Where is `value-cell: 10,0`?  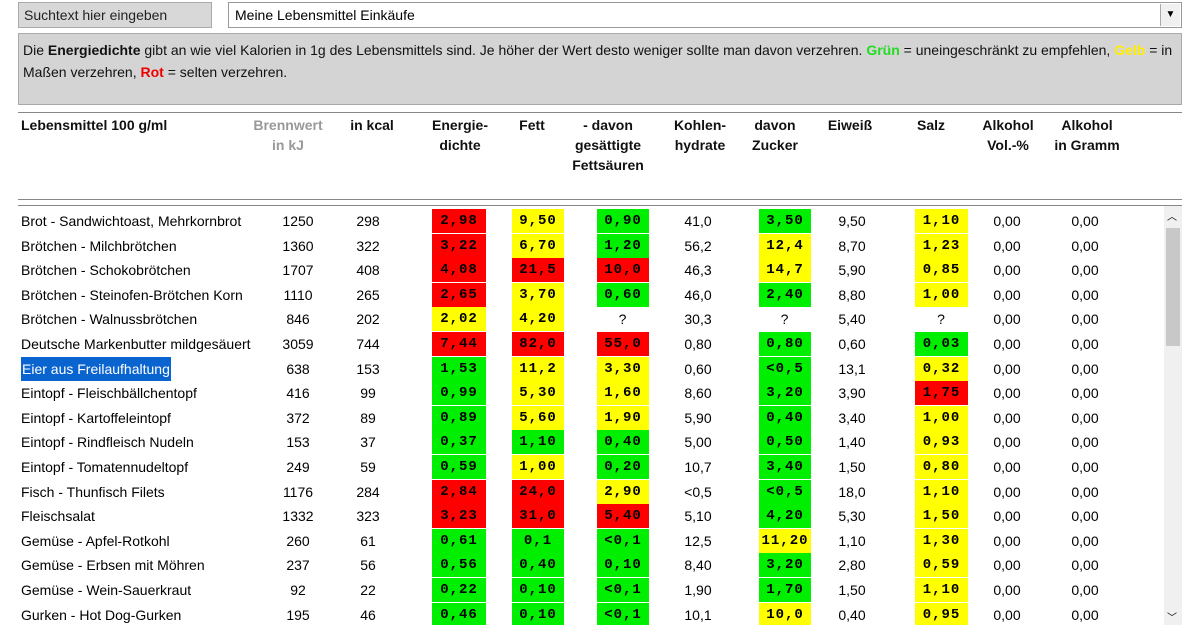 value-cell: 10,0 is located at coordinates (785, 613).